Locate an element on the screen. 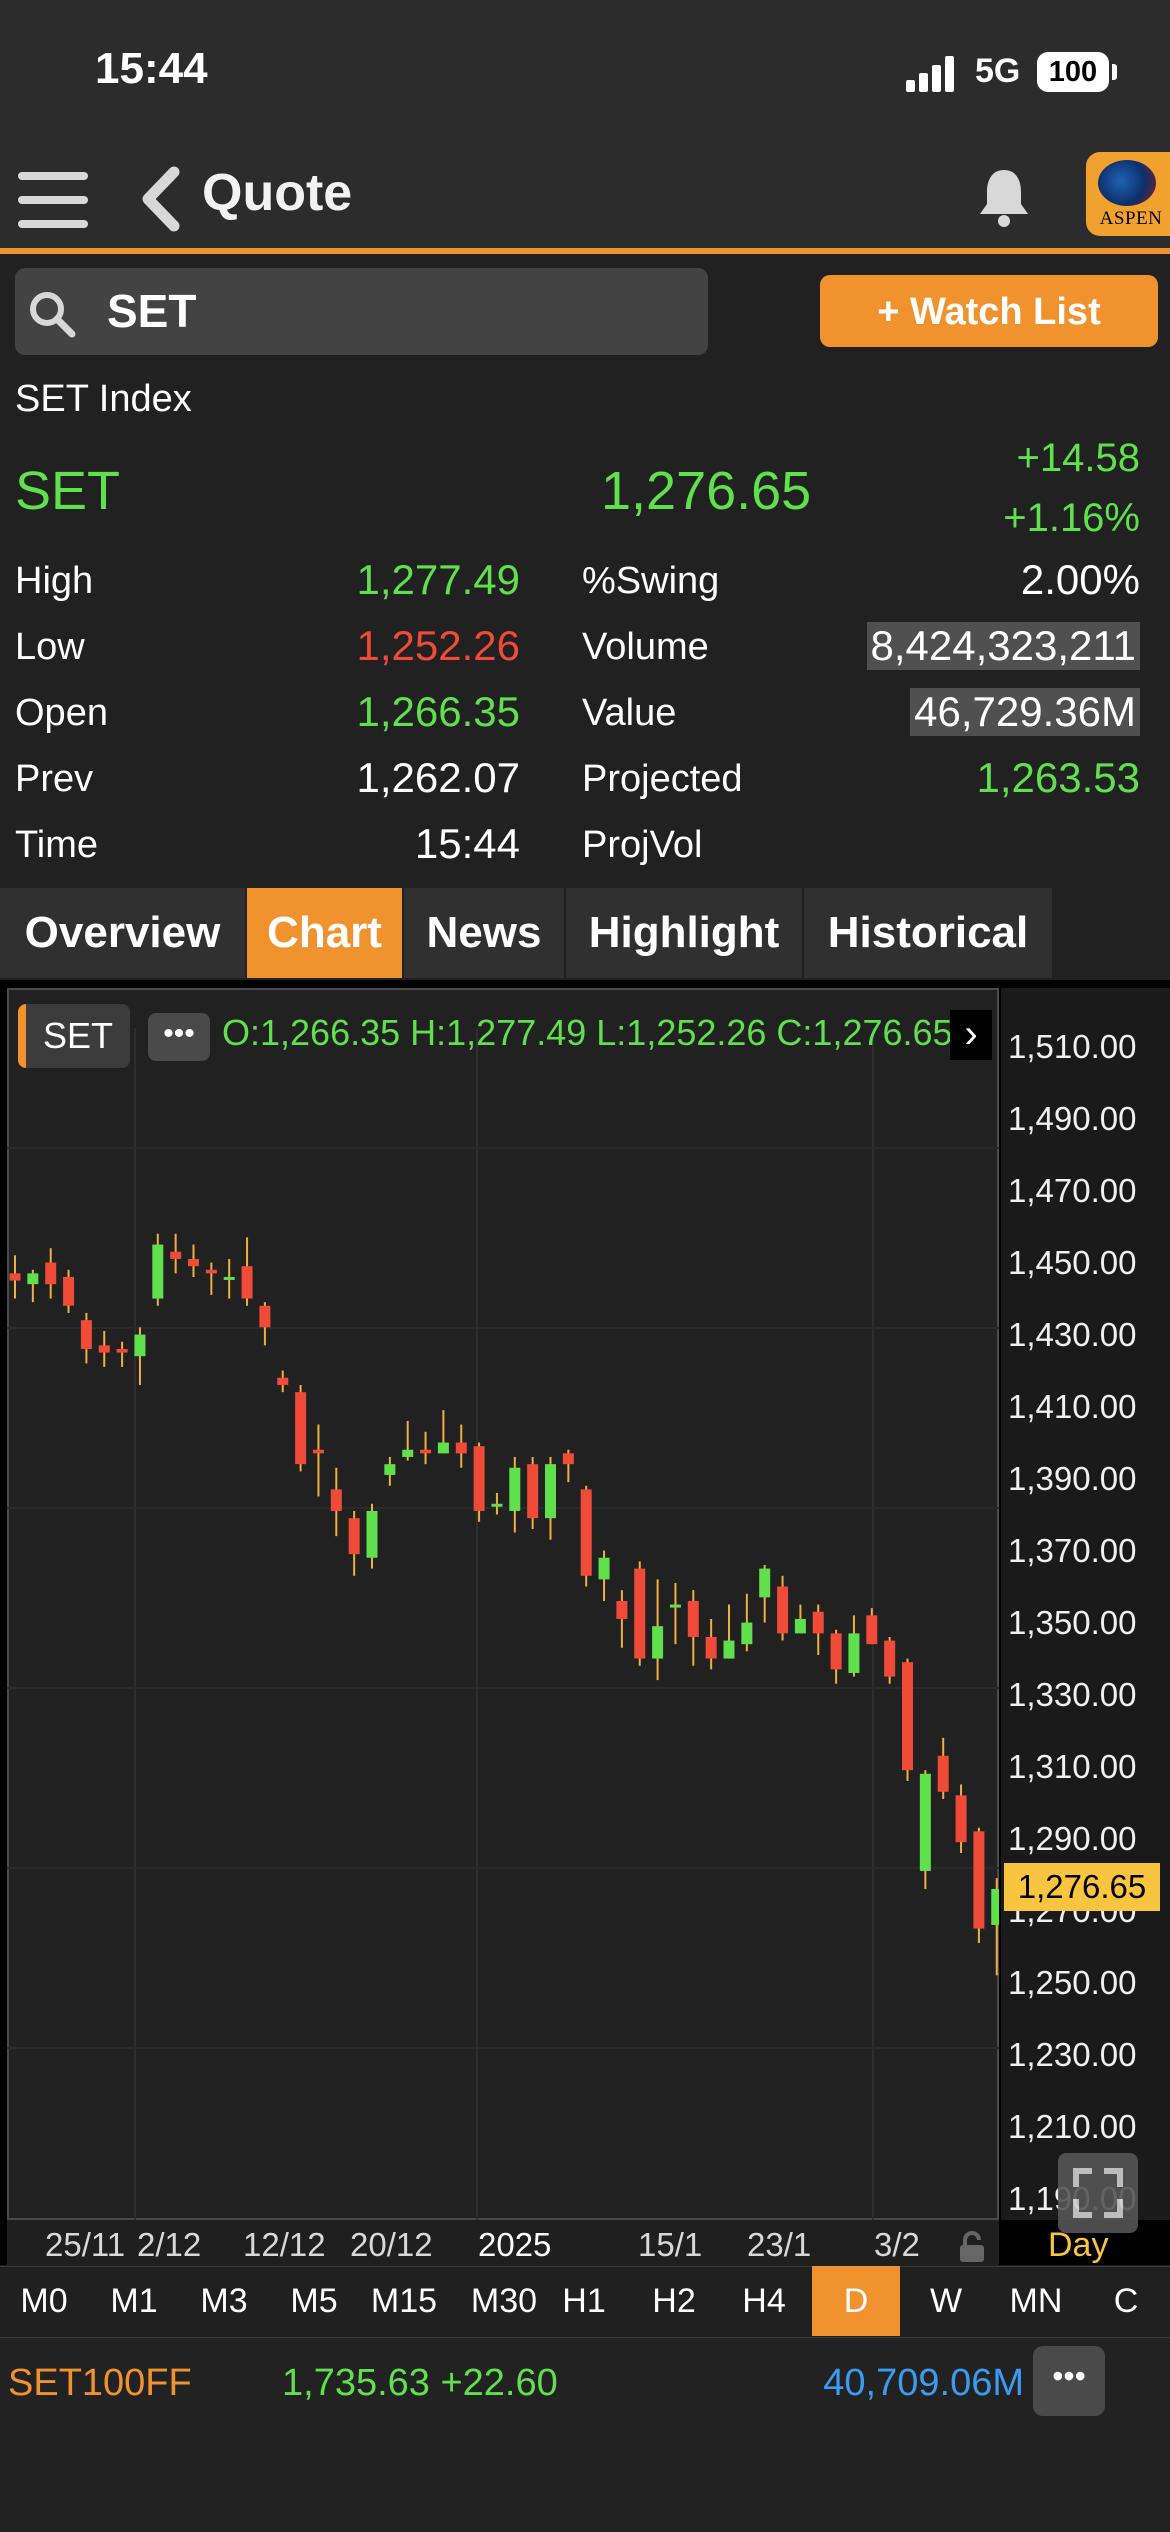  field-value: 8,424,323,211 is located at coordinates (1003, 646).